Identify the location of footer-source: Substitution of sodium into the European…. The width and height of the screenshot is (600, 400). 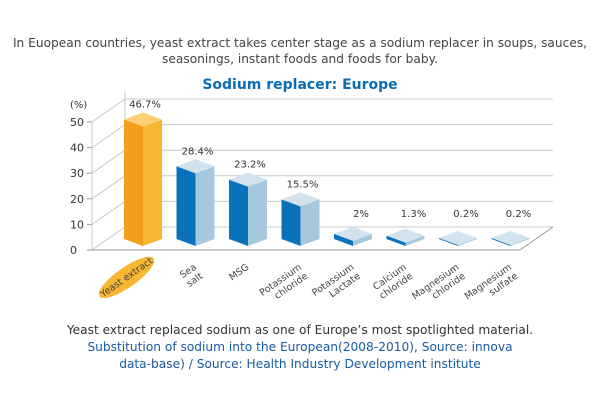
(300, 355).